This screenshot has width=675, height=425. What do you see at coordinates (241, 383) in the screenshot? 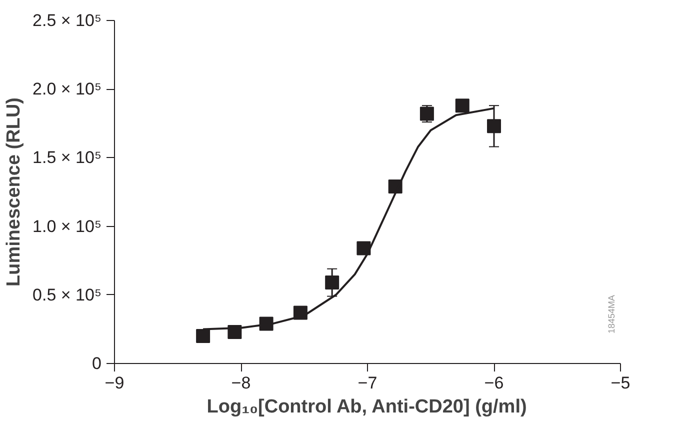
I see `x-tick-label: −8` at bounding box center [241, 383].